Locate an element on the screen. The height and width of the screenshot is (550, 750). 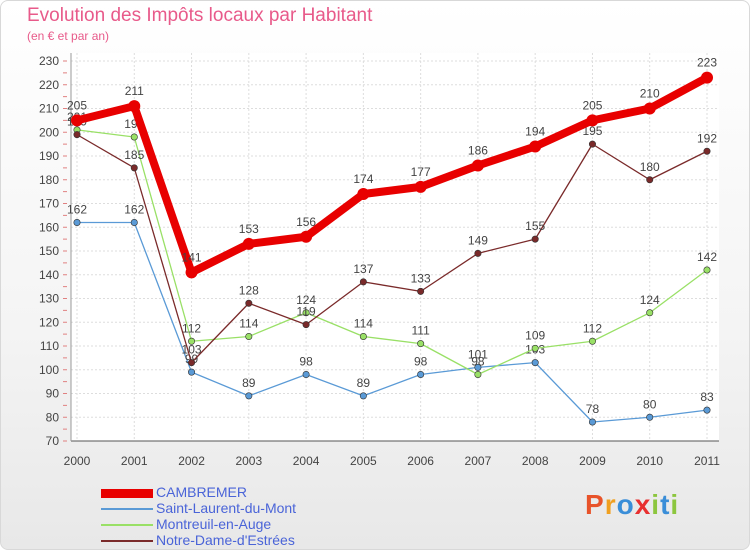
data-label: 124 is located at coordinates (306, 300).